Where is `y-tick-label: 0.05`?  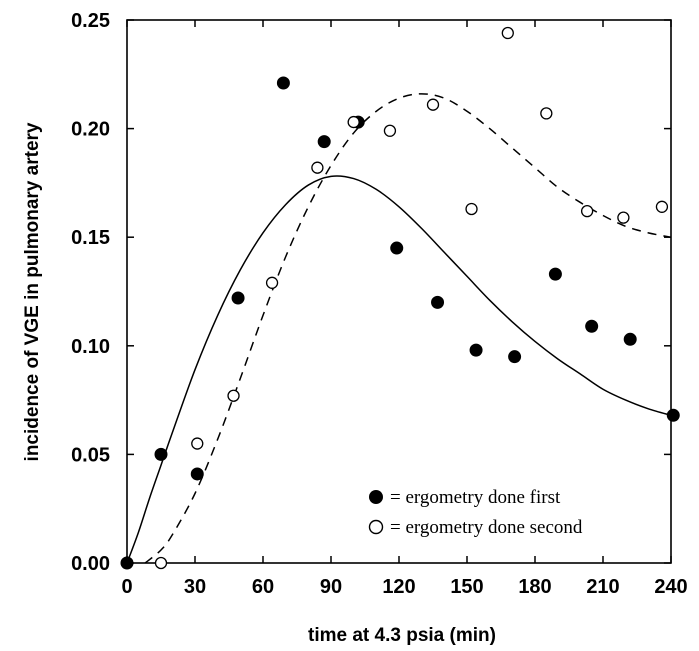 y-tick-label: 0.05 is located at coordinates (90, 455).